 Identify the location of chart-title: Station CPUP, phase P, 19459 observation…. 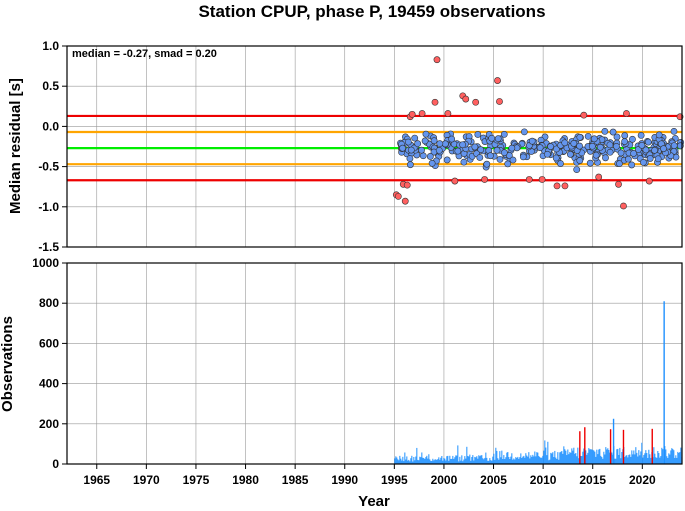
(371, 11).